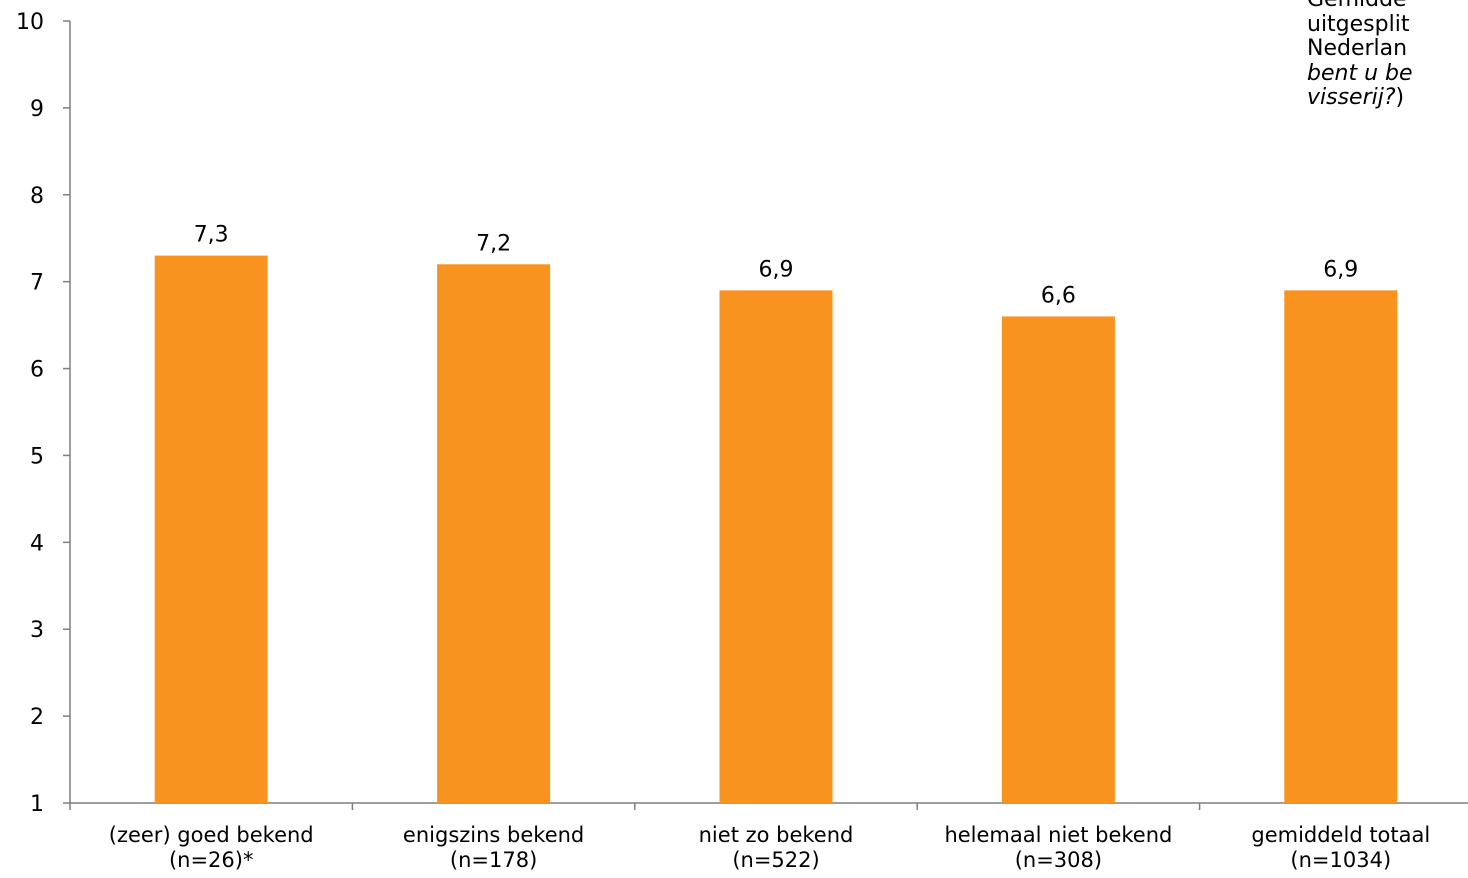  I want to click on data-labels: 7,3 7,2 6,9 6,6 6,9, so click(776, 266).